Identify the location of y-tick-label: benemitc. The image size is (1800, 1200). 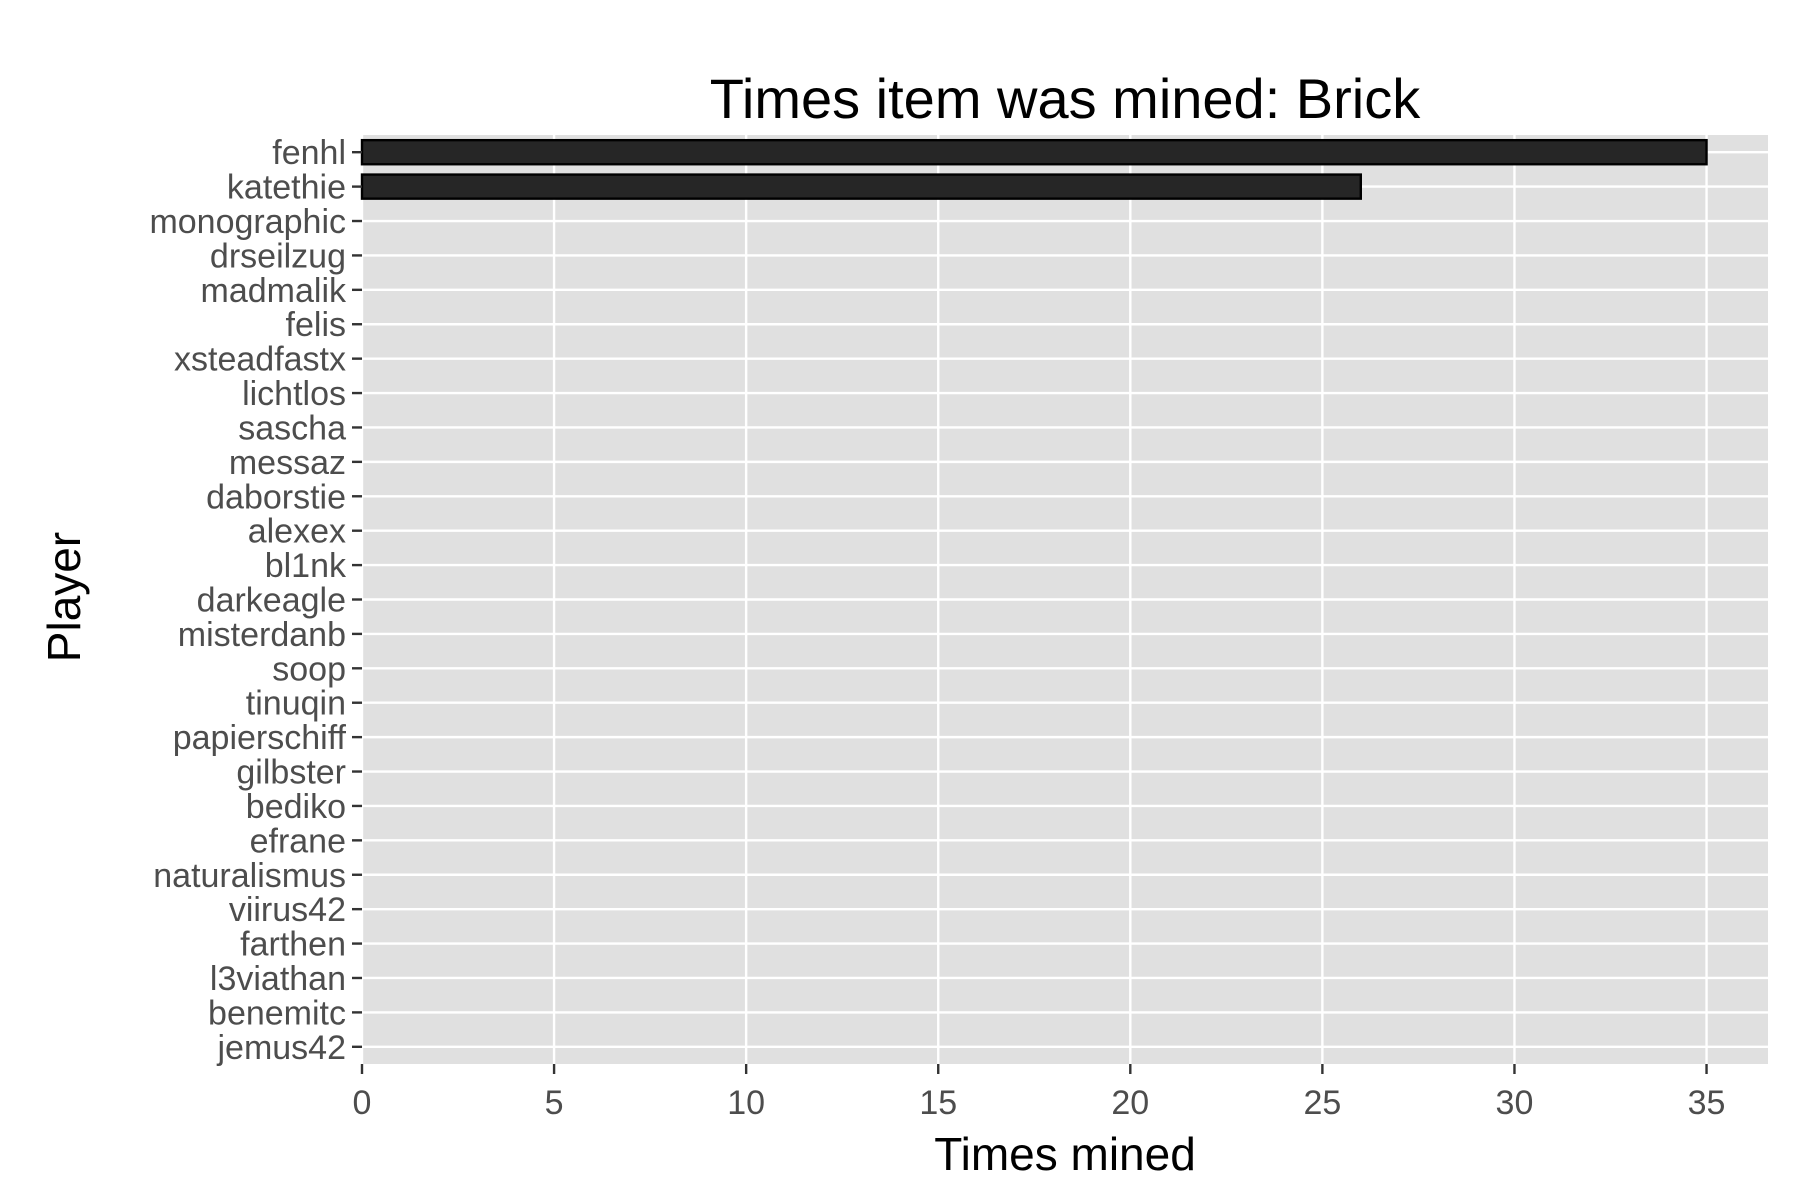
(277, 1013).